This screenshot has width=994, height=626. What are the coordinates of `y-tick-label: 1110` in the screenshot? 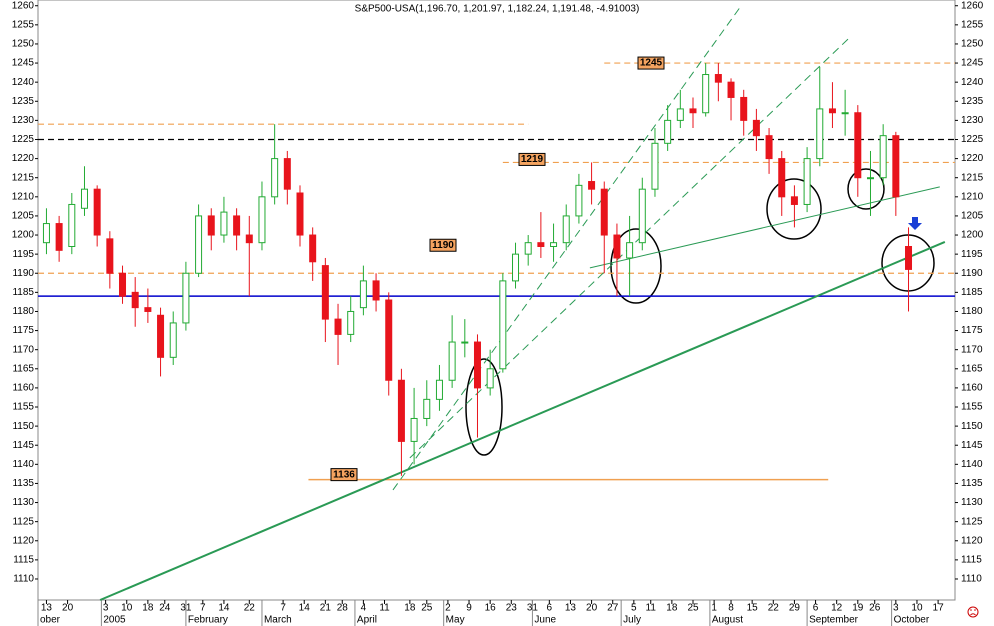 It's located at (23, 579).